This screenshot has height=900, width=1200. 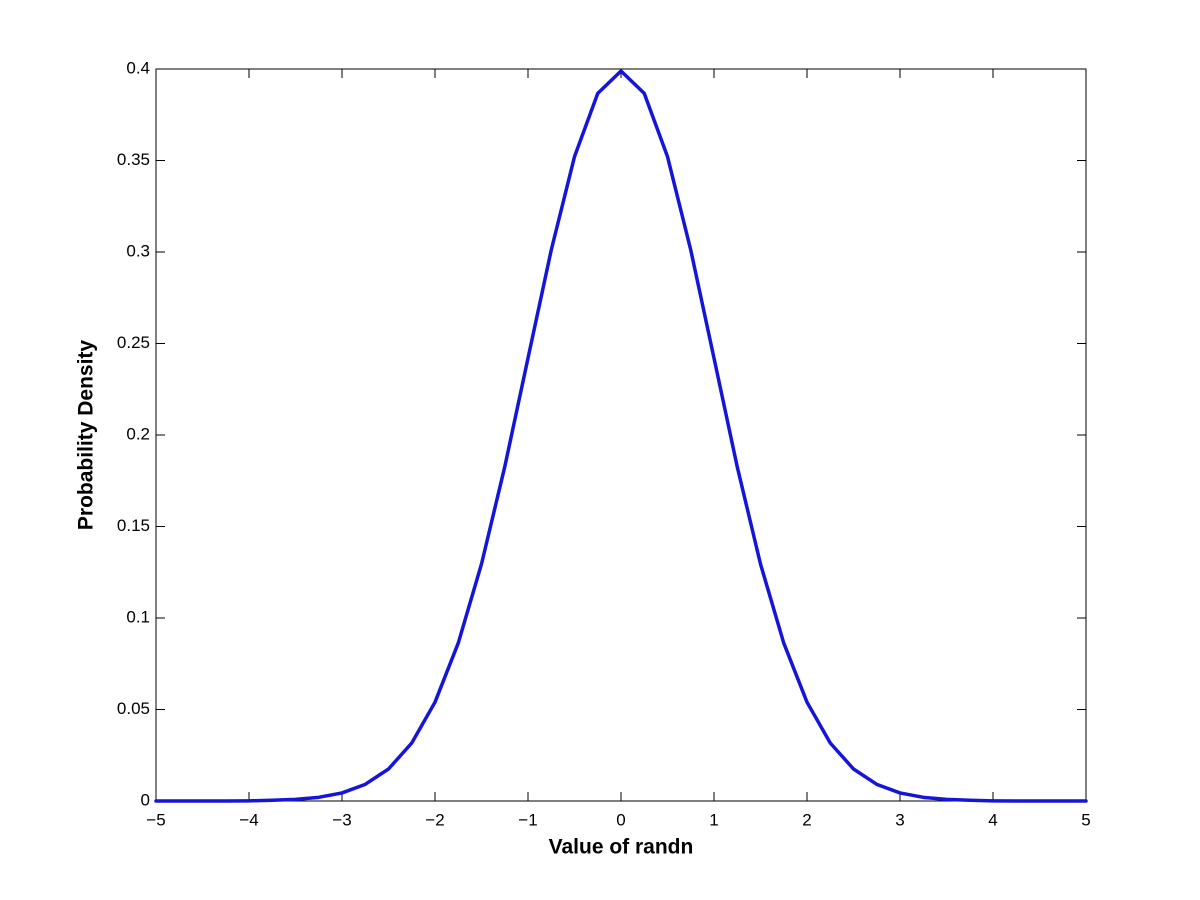 I want to click on x-tick-label: 2, so click(x=806, y=819).